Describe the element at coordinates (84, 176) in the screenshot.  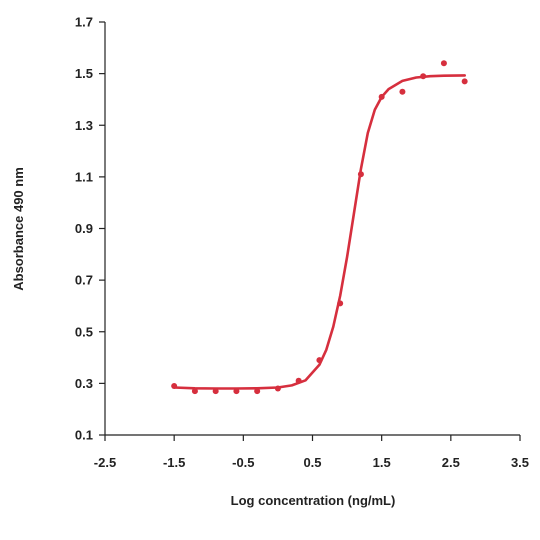
I see `y-tick-label-5: 1.1` at that location.